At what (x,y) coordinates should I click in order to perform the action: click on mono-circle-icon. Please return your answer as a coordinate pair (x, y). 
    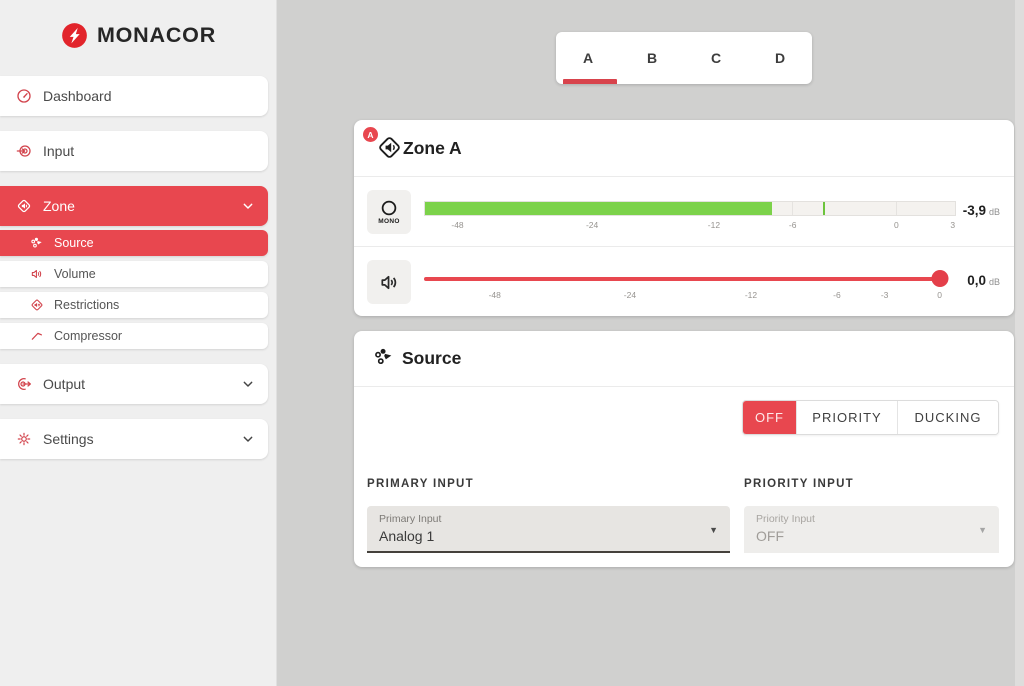
    Looking at the image, I should click on (389, 208).